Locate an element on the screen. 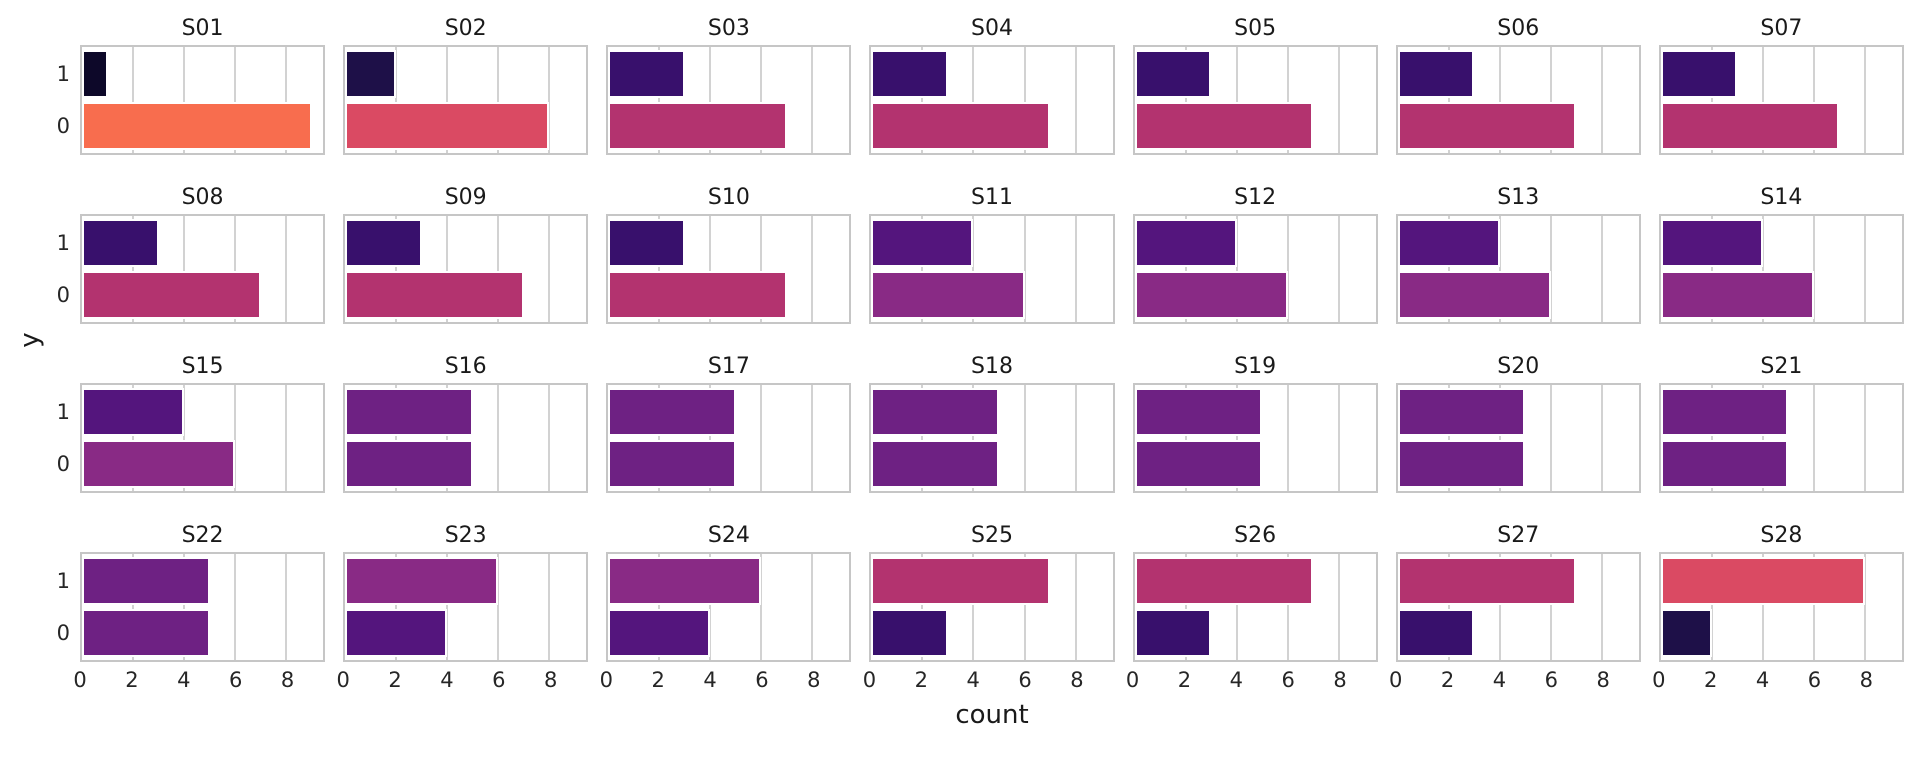  facet-S28: S28 is located at coordinates (1781, 592).